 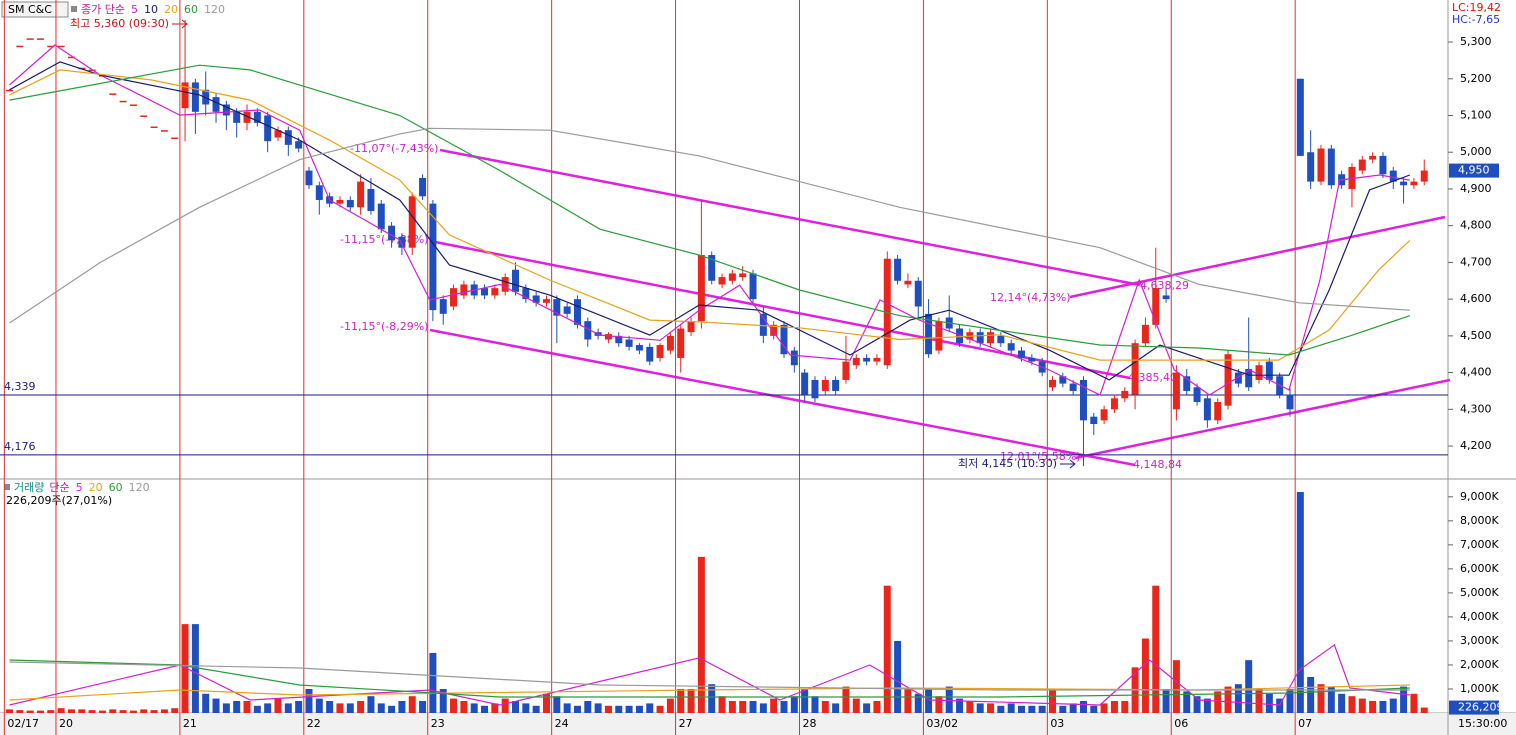 I want to click on x-tick-label: 07, so click(x=1305, y=723).